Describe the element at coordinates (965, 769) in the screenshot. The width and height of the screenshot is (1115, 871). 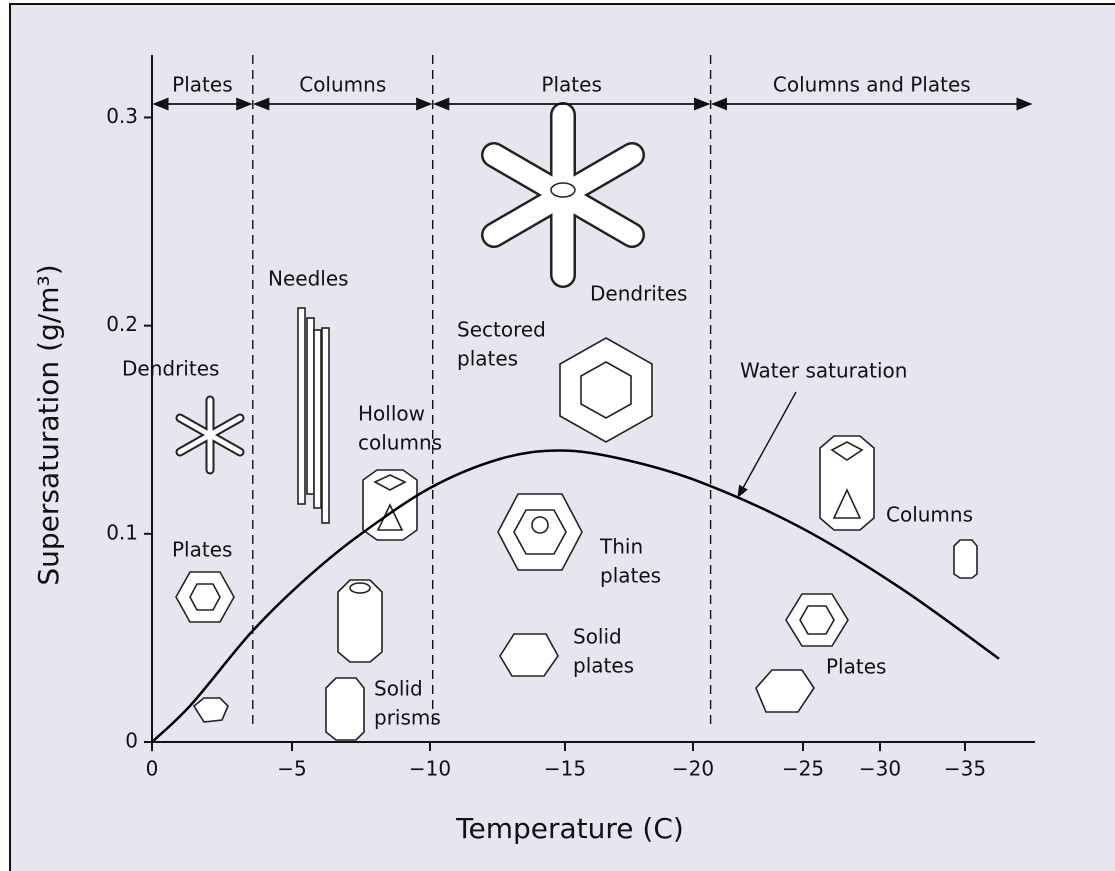
I see `x-tick-label: −35` at that location.